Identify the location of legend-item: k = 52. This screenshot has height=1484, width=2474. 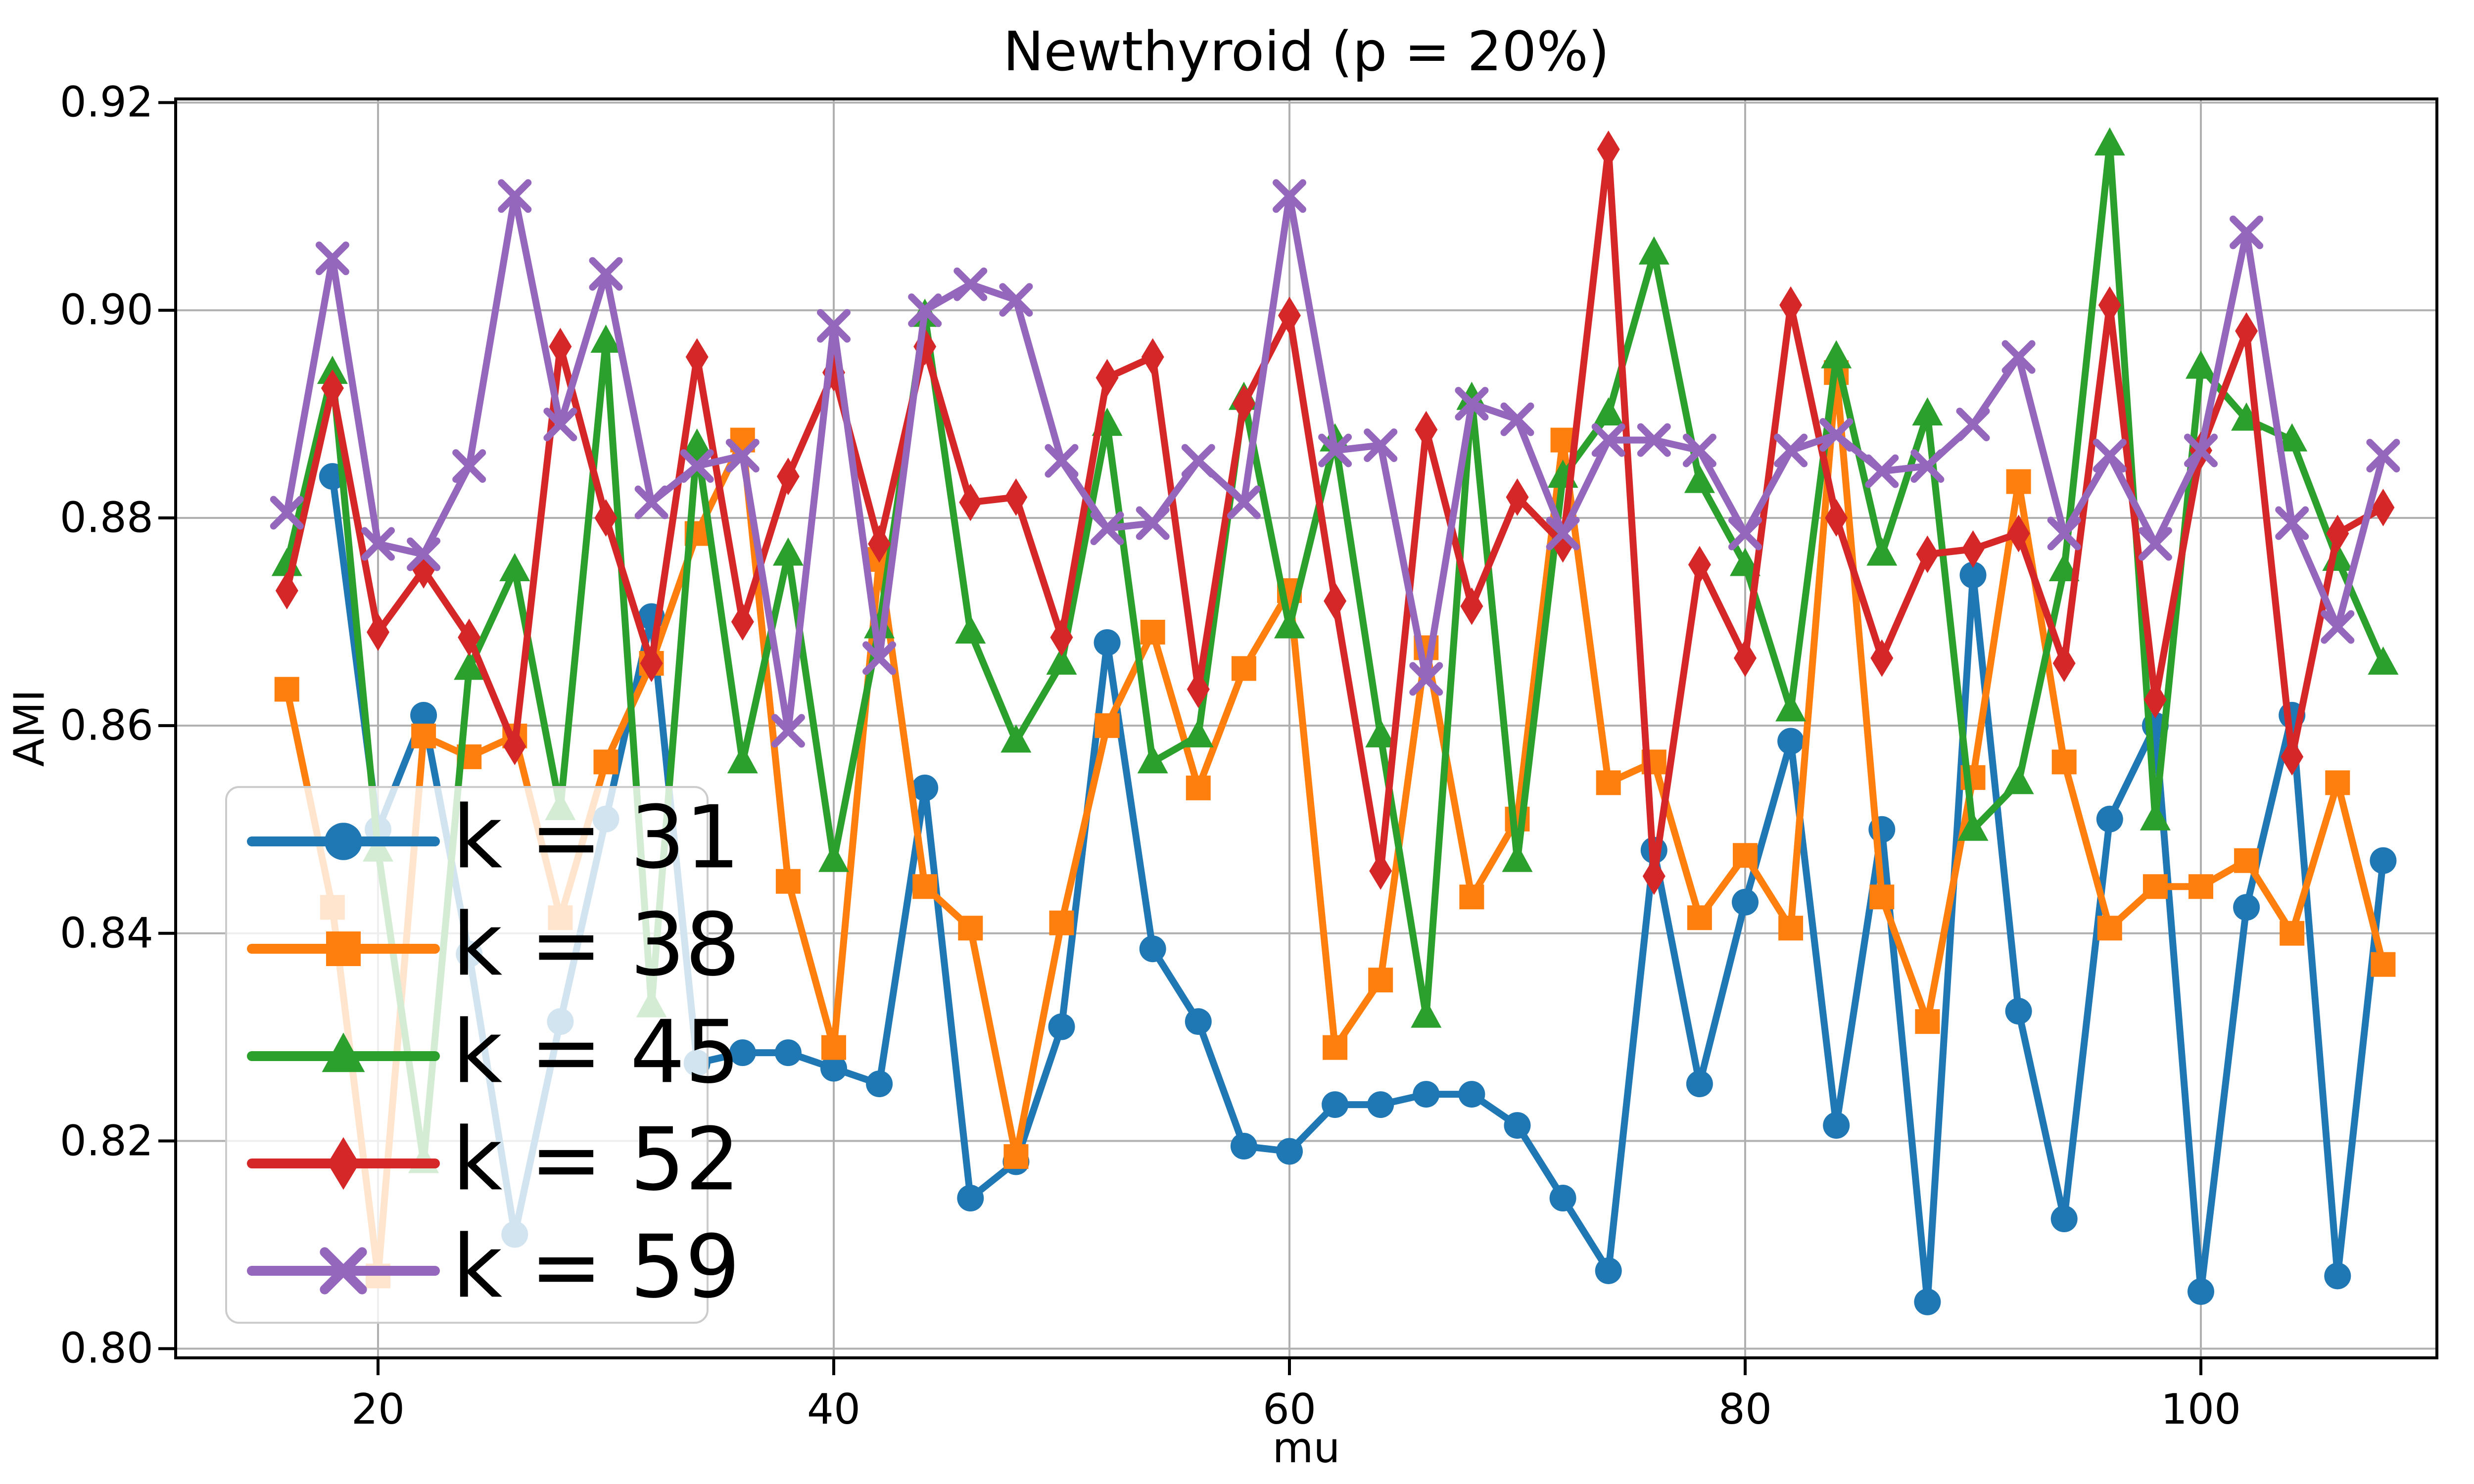
(484, 1163).